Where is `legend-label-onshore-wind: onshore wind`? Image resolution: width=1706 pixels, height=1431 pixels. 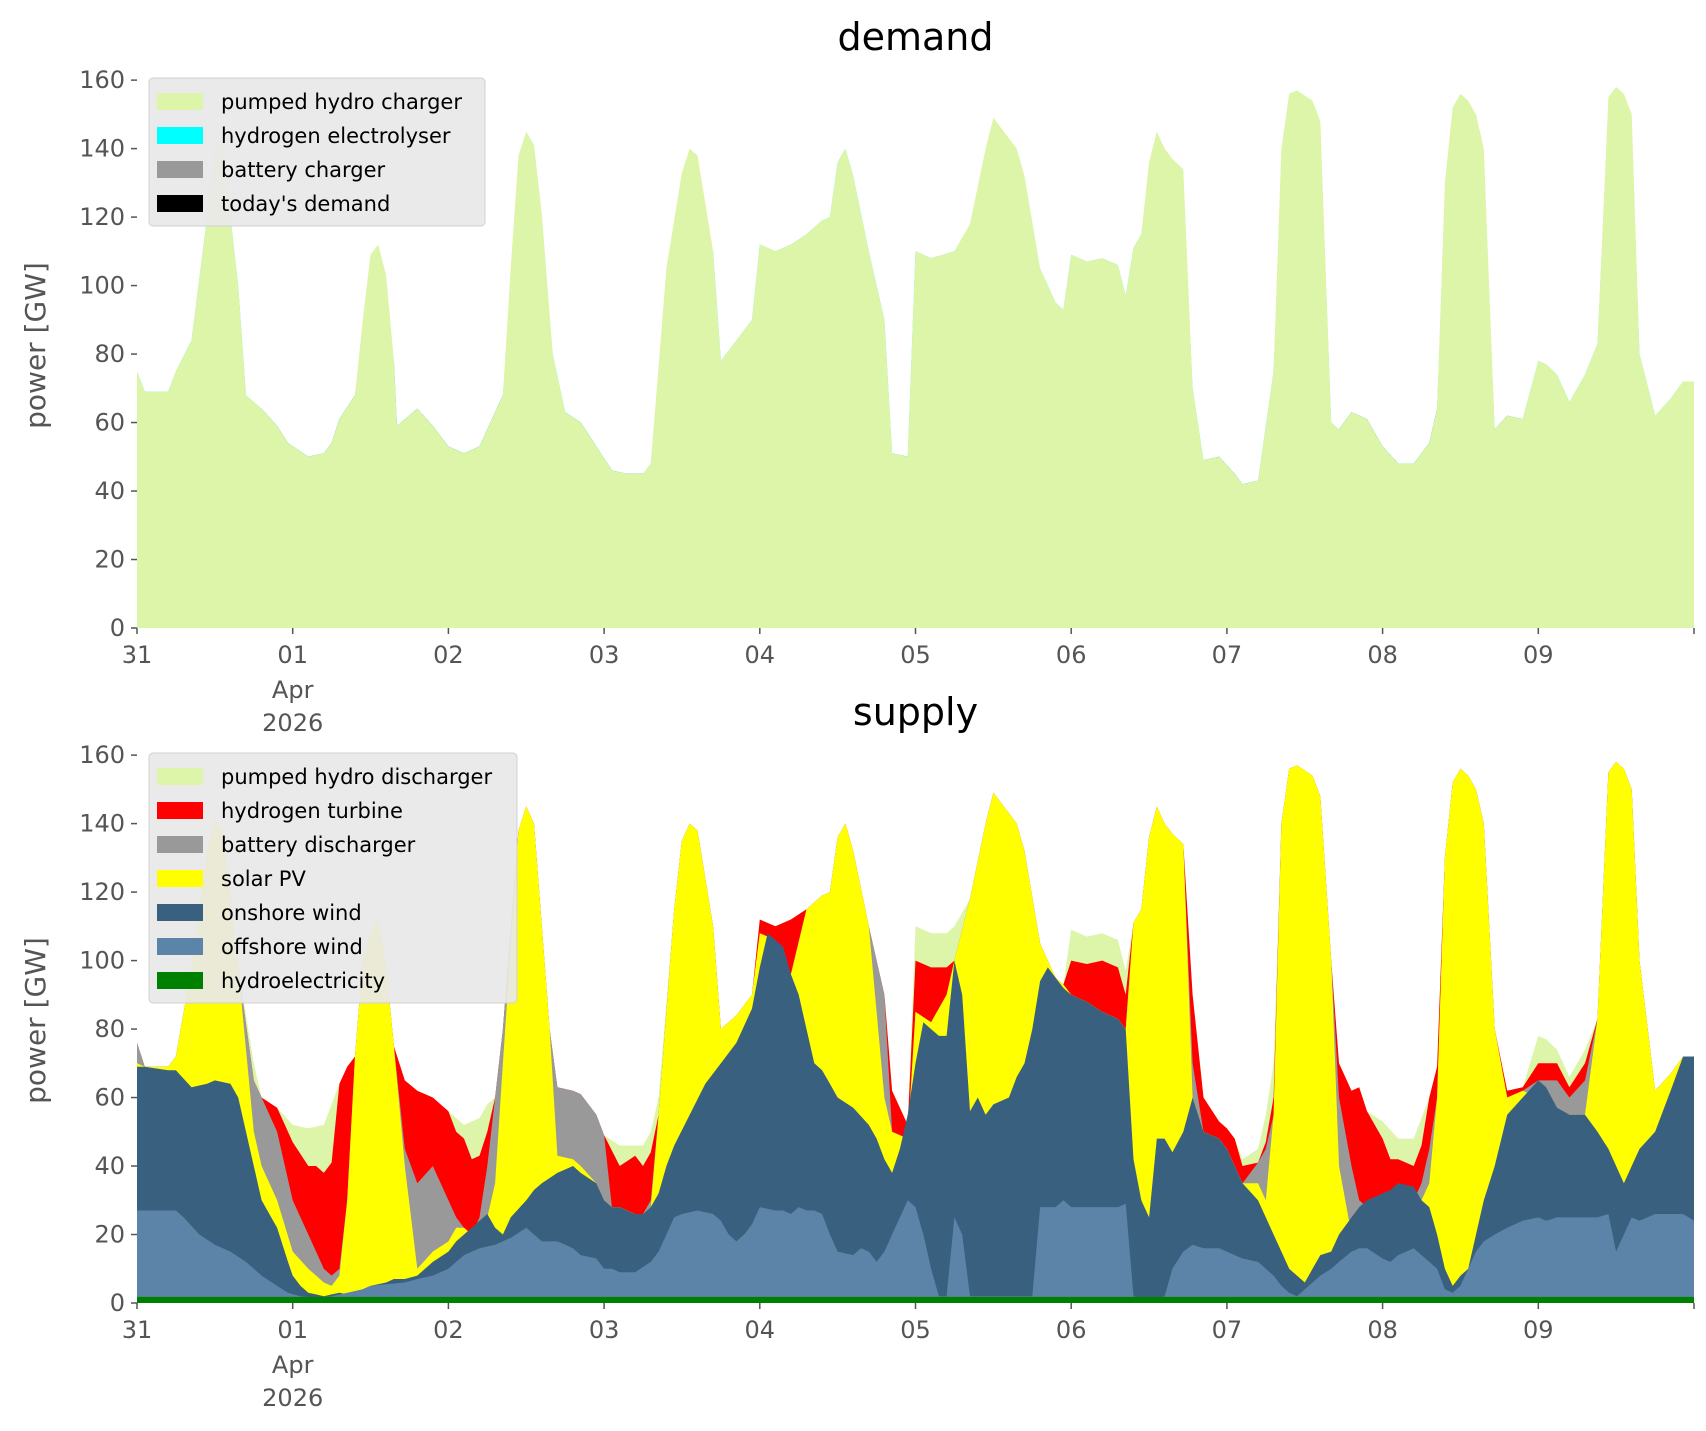
legend-label-onshore-wind: onshore wind is located at coordinates (291, 913).